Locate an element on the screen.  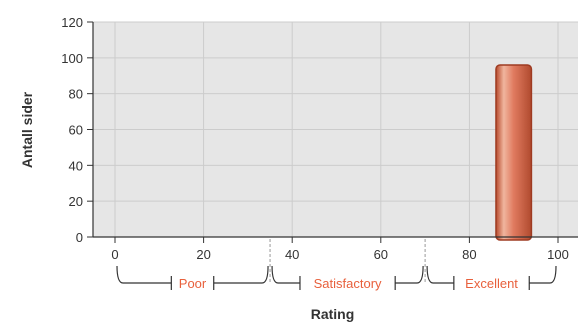
y-tick-label: 100 is located at coordinates (72, 58).